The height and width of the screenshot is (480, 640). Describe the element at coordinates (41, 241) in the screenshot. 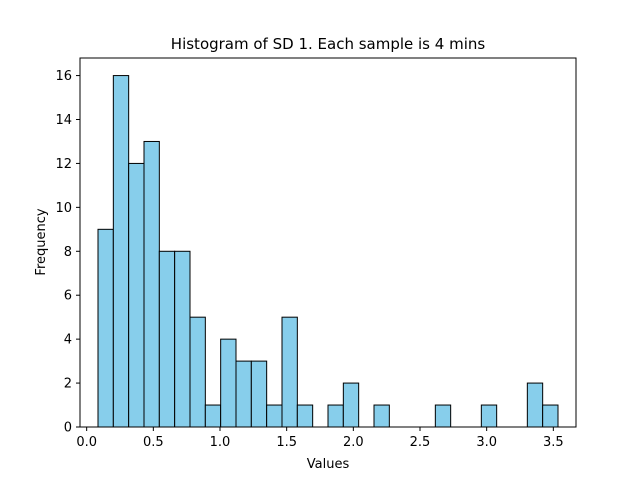

I see `y-axis-label: Frequency` at that location.